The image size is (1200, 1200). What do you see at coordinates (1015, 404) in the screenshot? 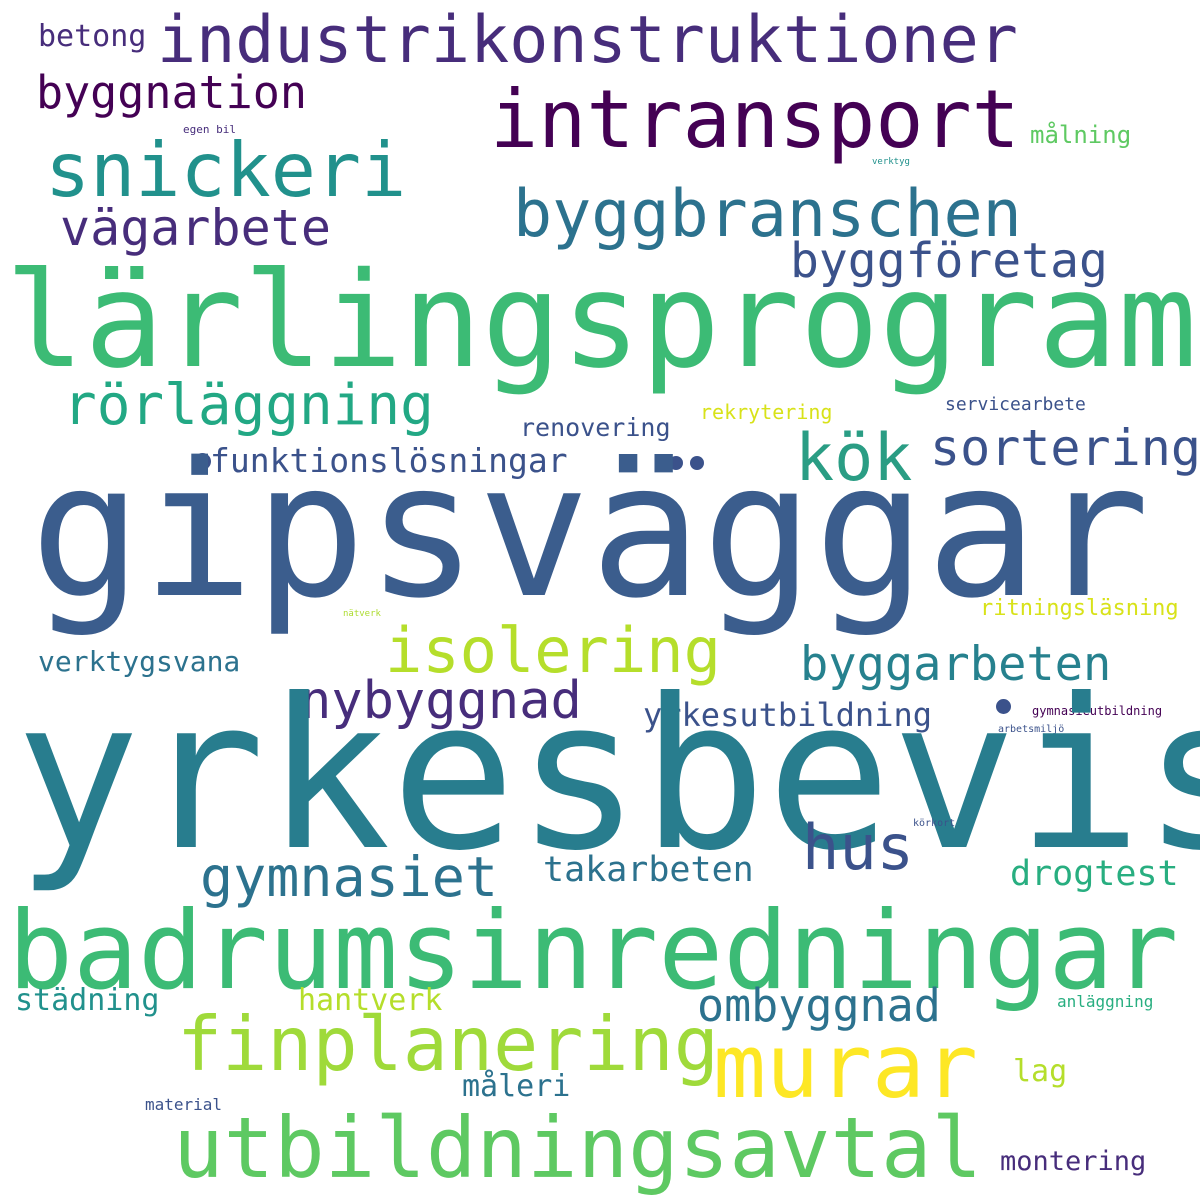
I see `word-servicearbete: servicearbete` at bounding box center [1015, 404].